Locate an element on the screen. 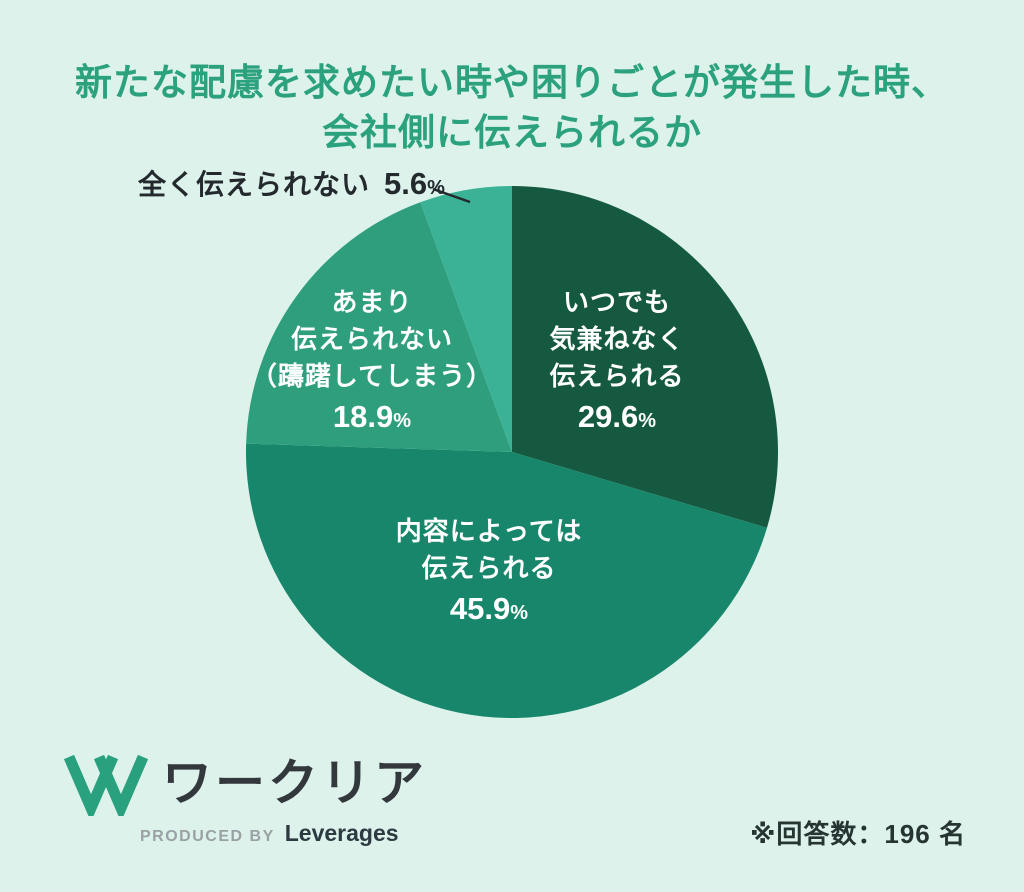 The image size is (1024, 892). chart-title: 新たな配慮を求めたい時や困りごとが発生した時、 会社側に伝えられるか is located at coordinates (512, 108).